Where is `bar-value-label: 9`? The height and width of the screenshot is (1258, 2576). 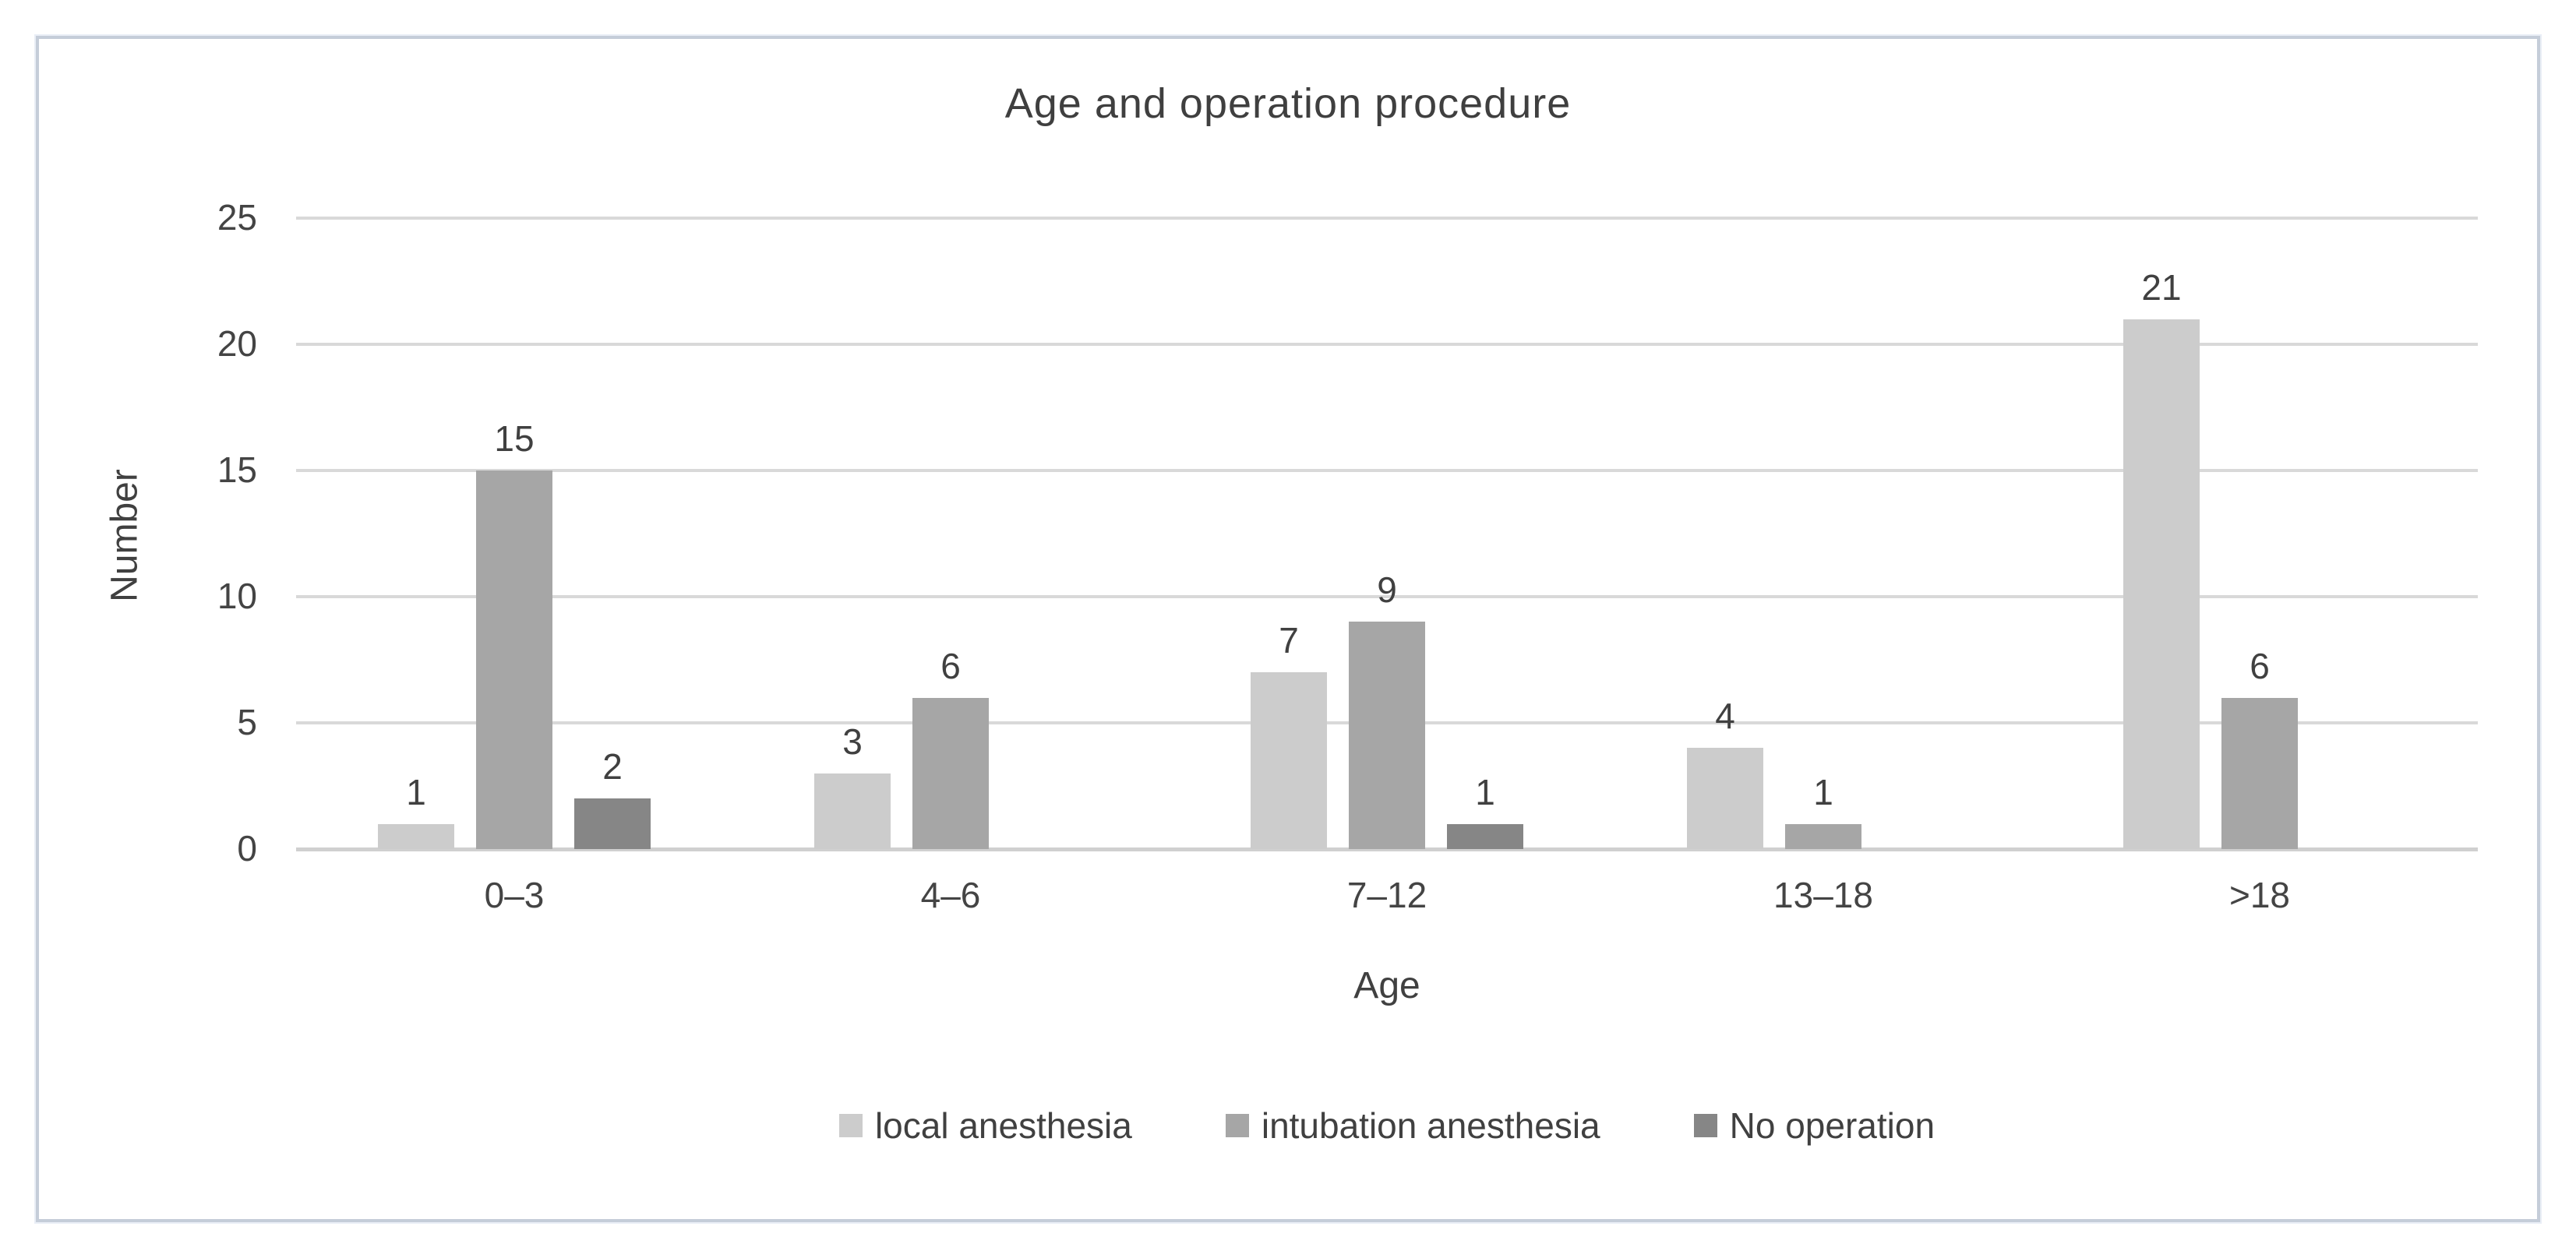 bar-value-label: 9 is located at coordinates (1387, 590).